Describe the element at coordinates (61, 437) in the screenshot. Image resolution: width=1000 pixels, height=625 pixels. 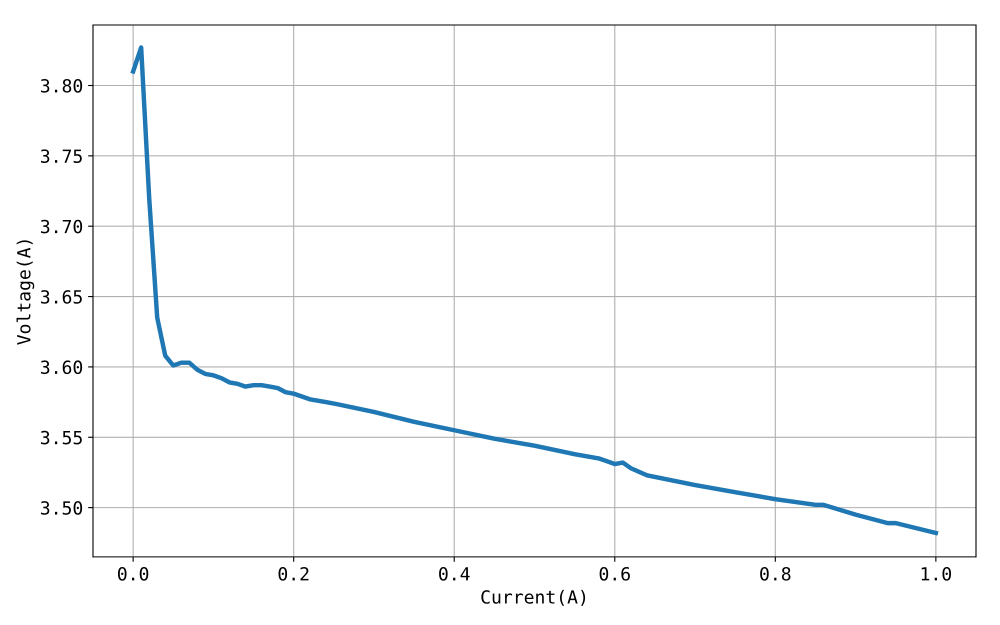
I see `y-tick-label: 3.55` at that location.